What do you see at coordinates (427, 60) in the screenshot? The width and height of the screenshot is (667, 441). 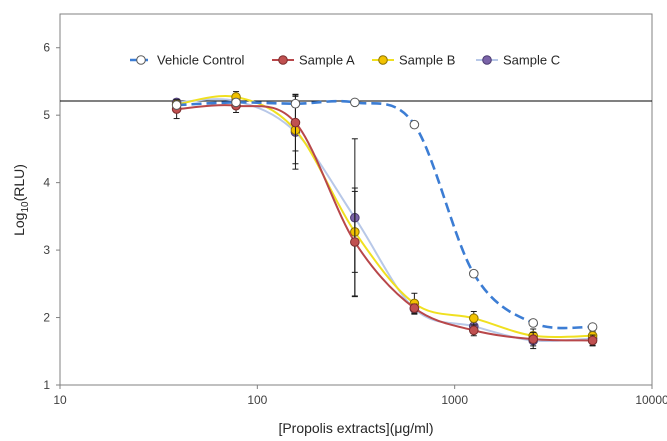 I see `legend-label: Sample B` at bounding box center [427, 60].